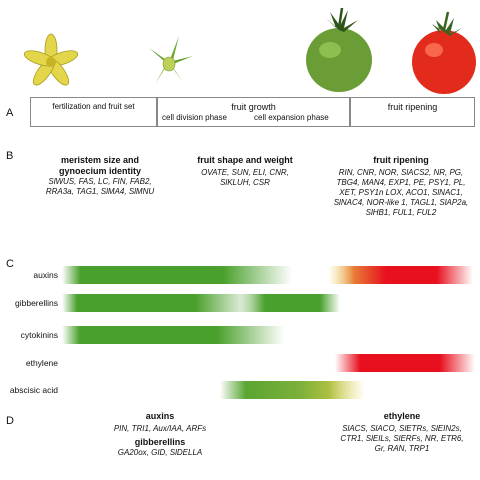 Image resolution: width=480 pixels, height=480 pixels. Describe the element at coordinates (93, 112) in the screenshot. I see `stage-fertilization-box: fertilization and fruit set` at that location.